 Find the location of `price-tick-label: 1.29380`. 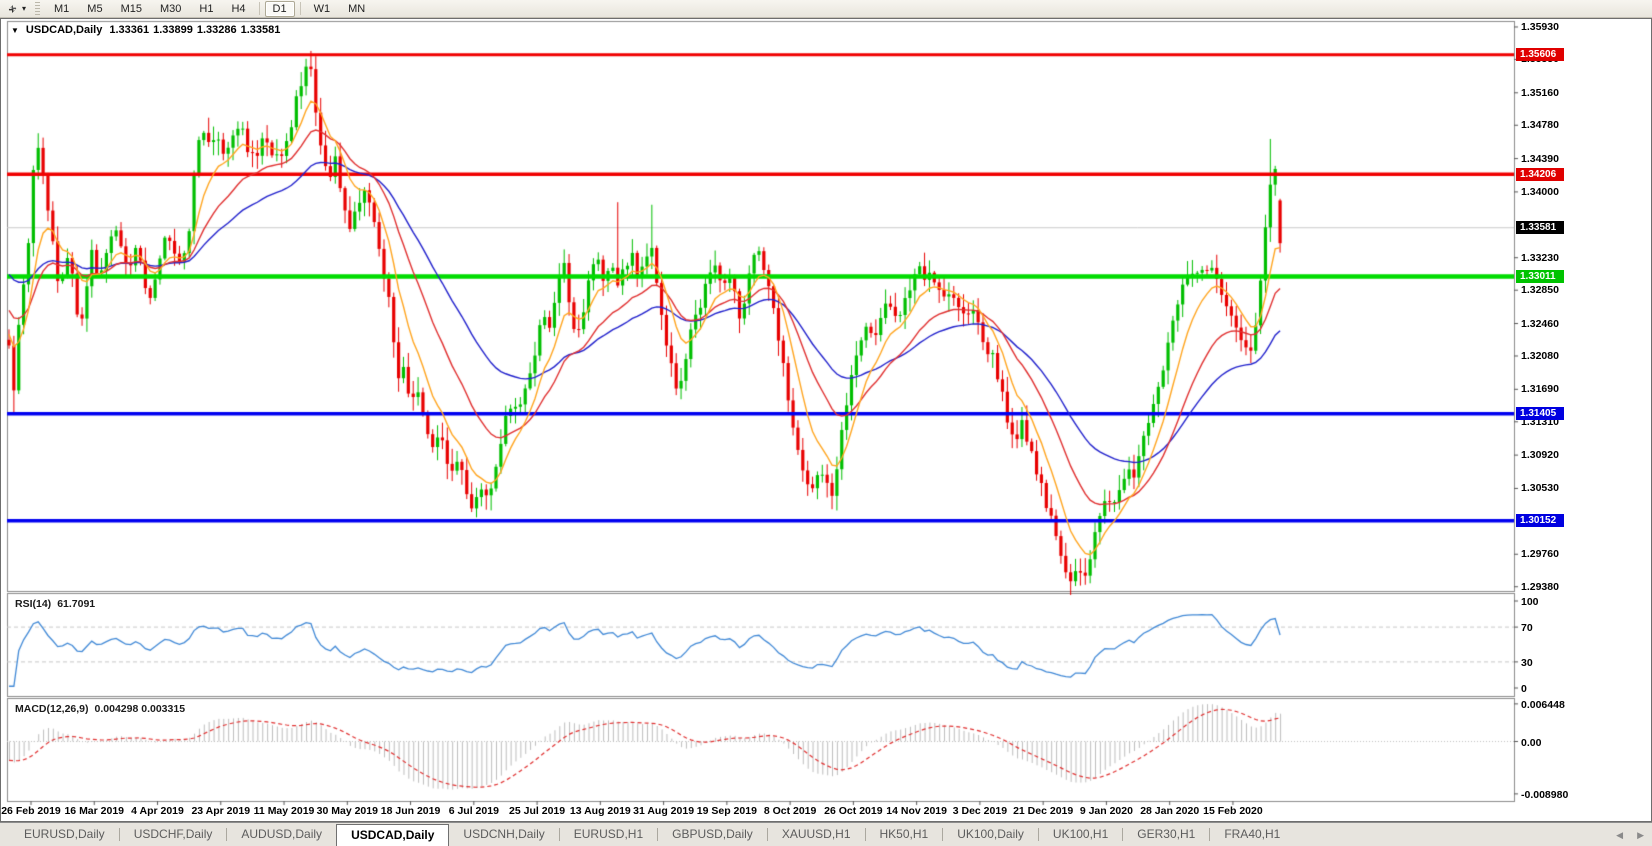

price-tick-label: 1.29380 is located at coordinates (1540, 586).